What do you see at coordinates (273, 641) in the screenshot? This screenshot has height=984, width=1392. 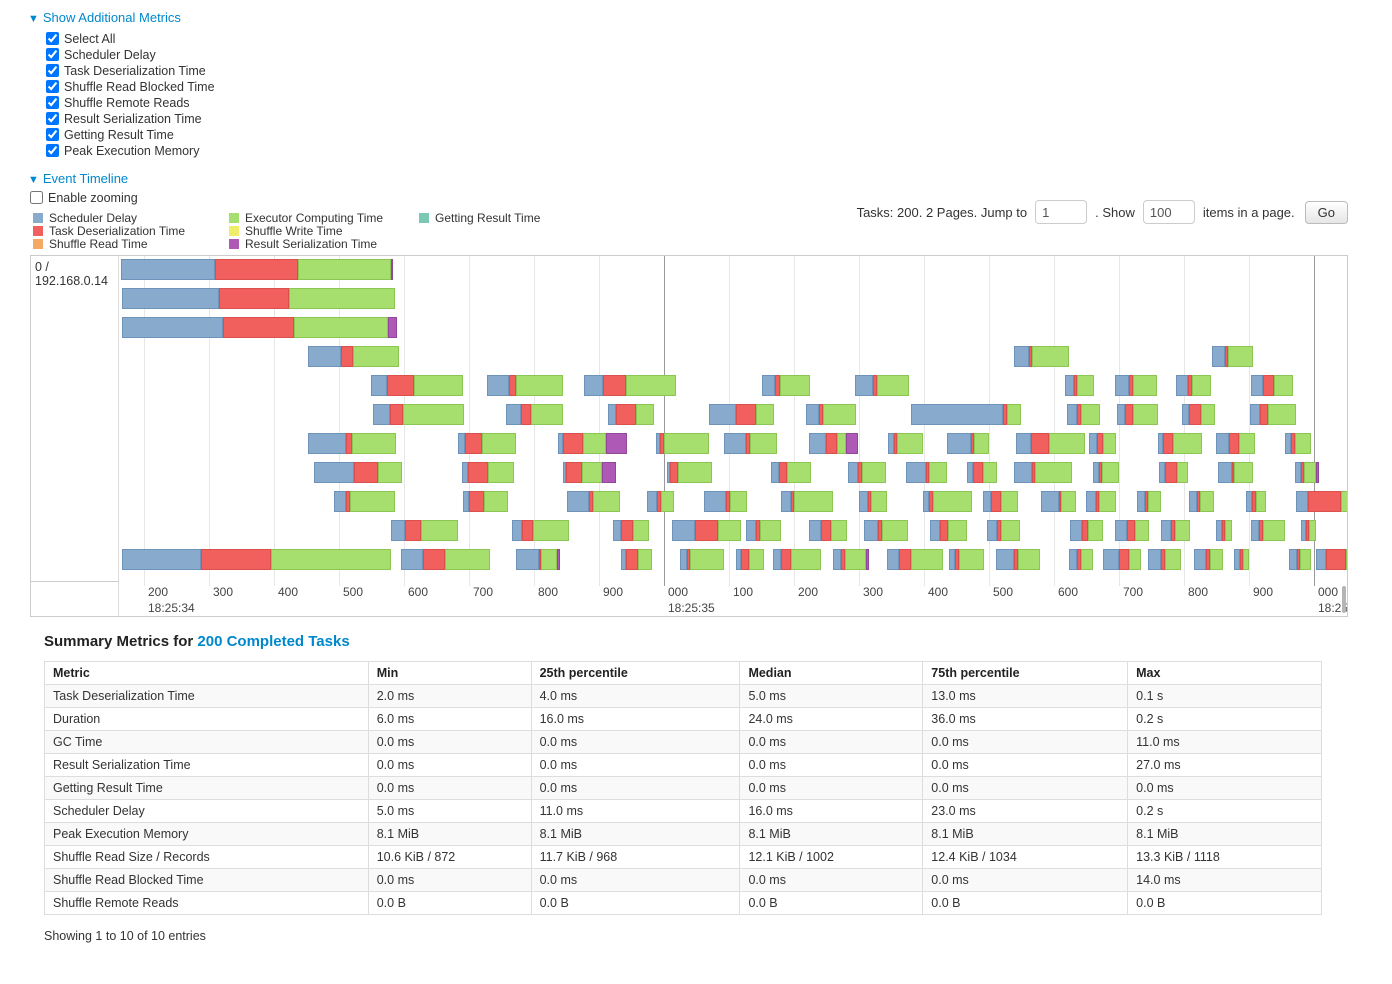 I see `completed-tasks-link: 200 Completed Tasks` at bounding box center [273, 641].